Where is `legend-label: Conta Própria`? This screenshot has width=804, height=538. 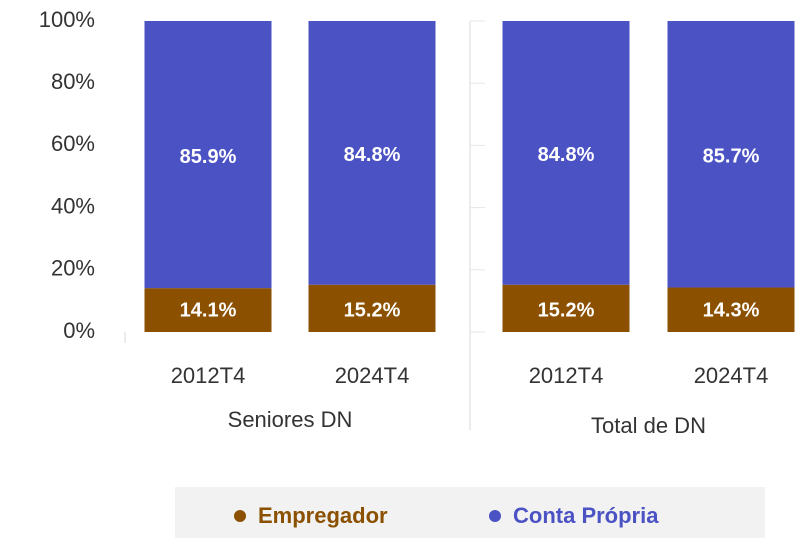
legend-label: Conta Própria is located at coordinates (586, 515).